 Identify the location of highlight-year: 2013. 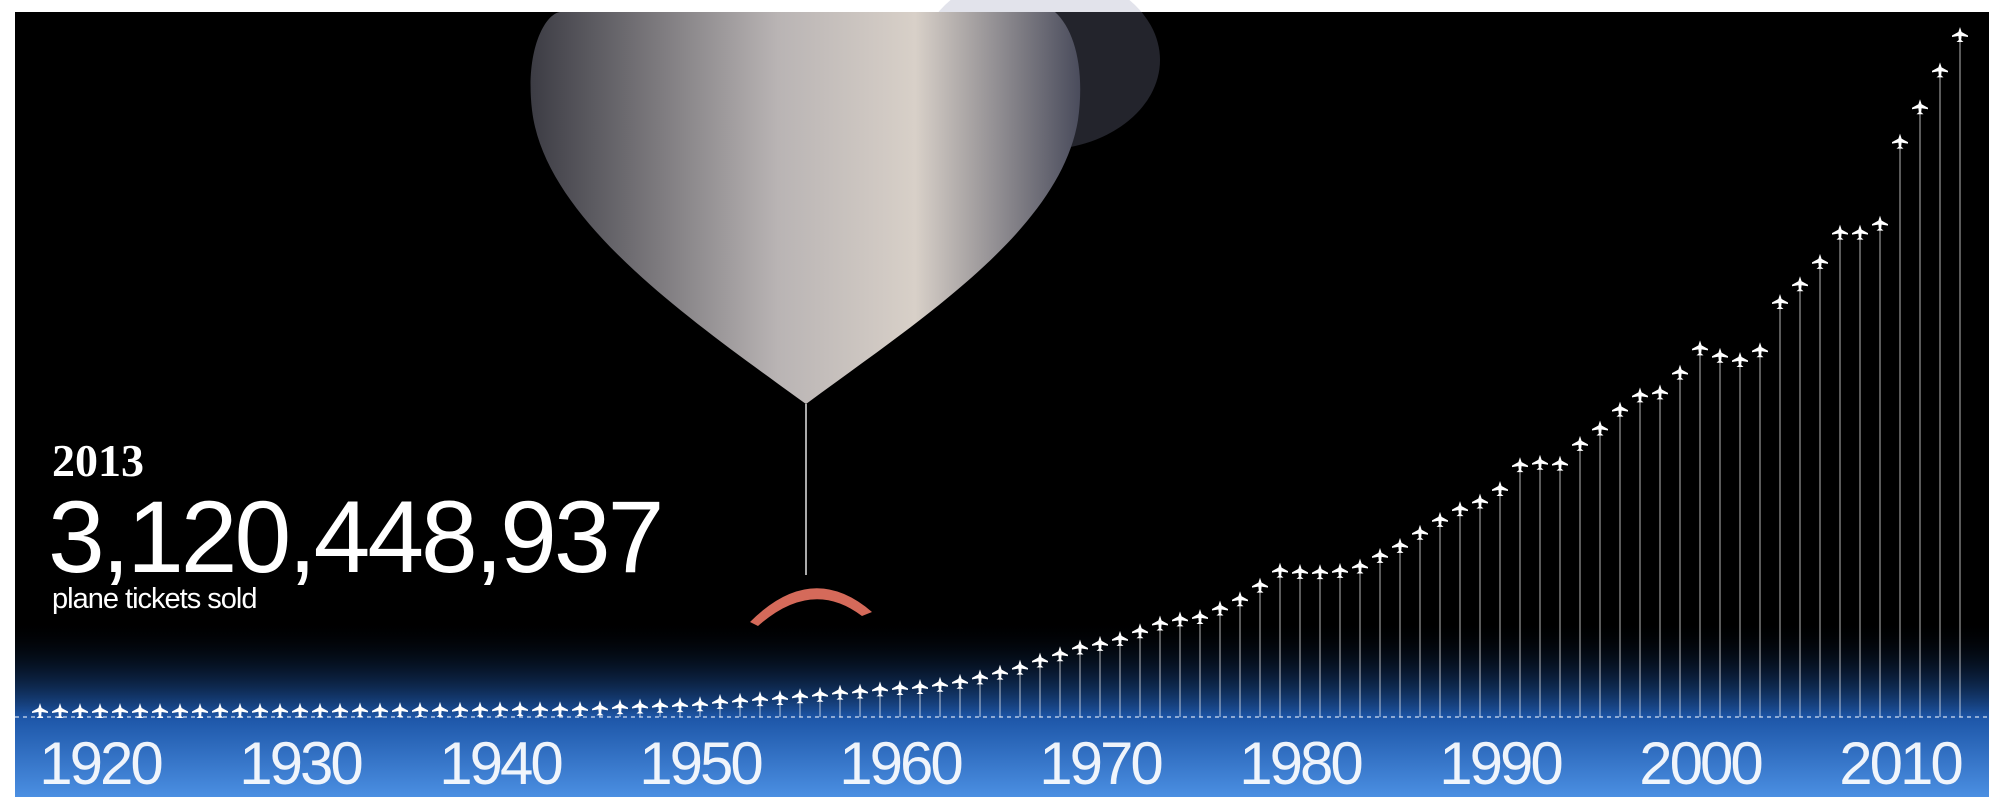
(98, 460).